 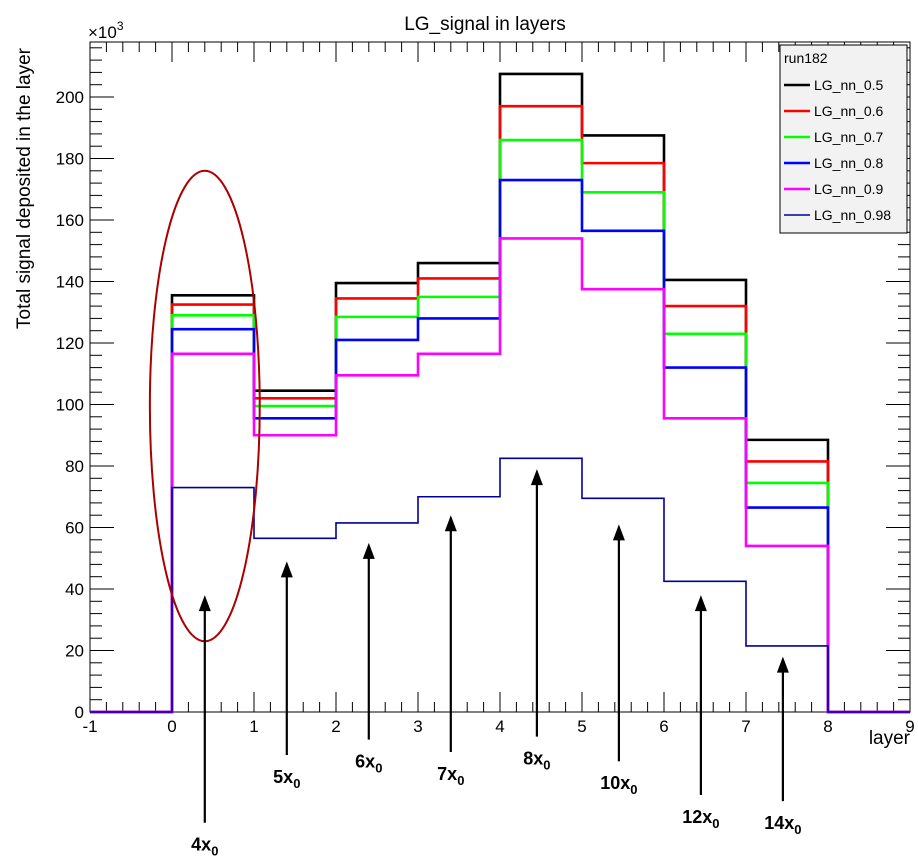 What do you see at coordinates (618, 785) in the screenshot?
I see `arrow-label: 10x0` at bounding box center [618, 785].